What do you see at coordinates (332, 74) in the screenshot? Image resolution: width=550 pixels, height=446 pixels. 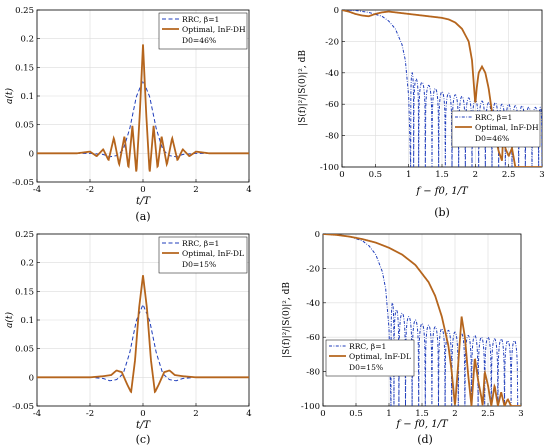 I see `tick-label-y-b-2: -40` at bounding box center [332, 74].